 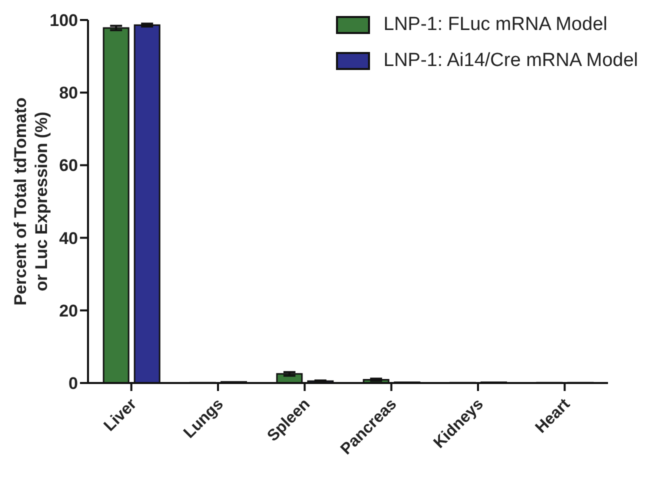 I want to click on legend-label: LNP-1: Ai14/Cre mRNA Model, so click(x=511, y=61).